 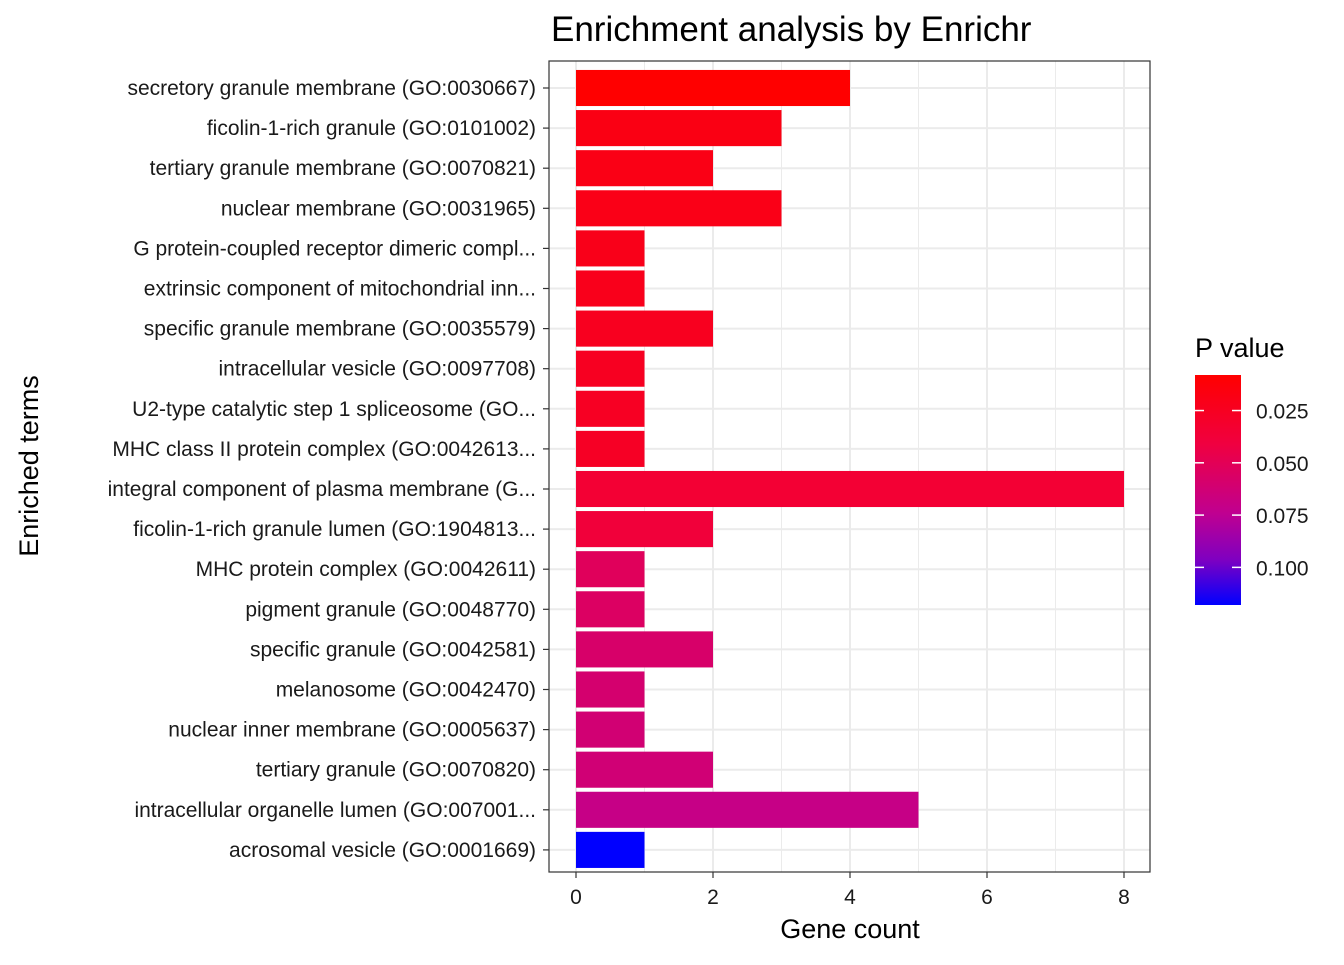 What do you see at coordinates (1240, 348) in the screenshot?
I see `legend-title: P value` at bounding box center [1240, 348].